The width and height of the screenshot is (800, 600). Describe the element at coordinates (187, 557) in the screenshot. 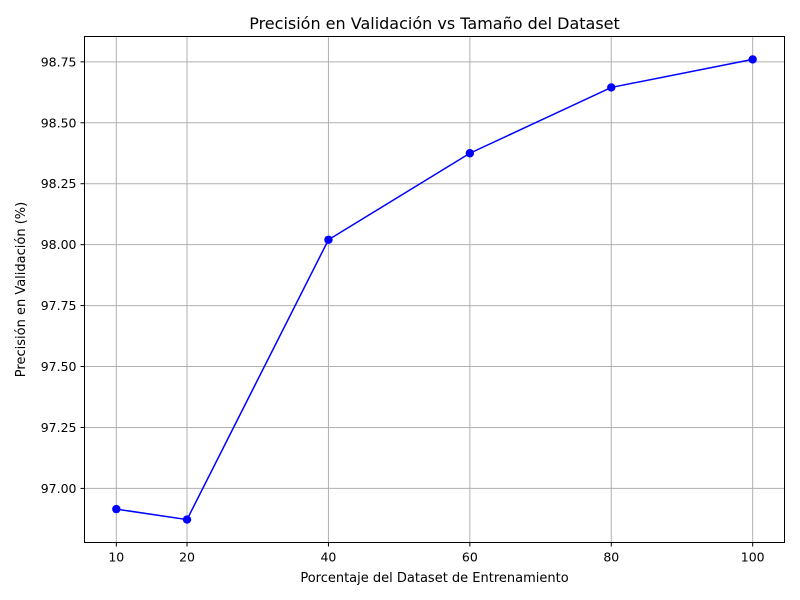

I see `x-tick-label: 20` at that location.